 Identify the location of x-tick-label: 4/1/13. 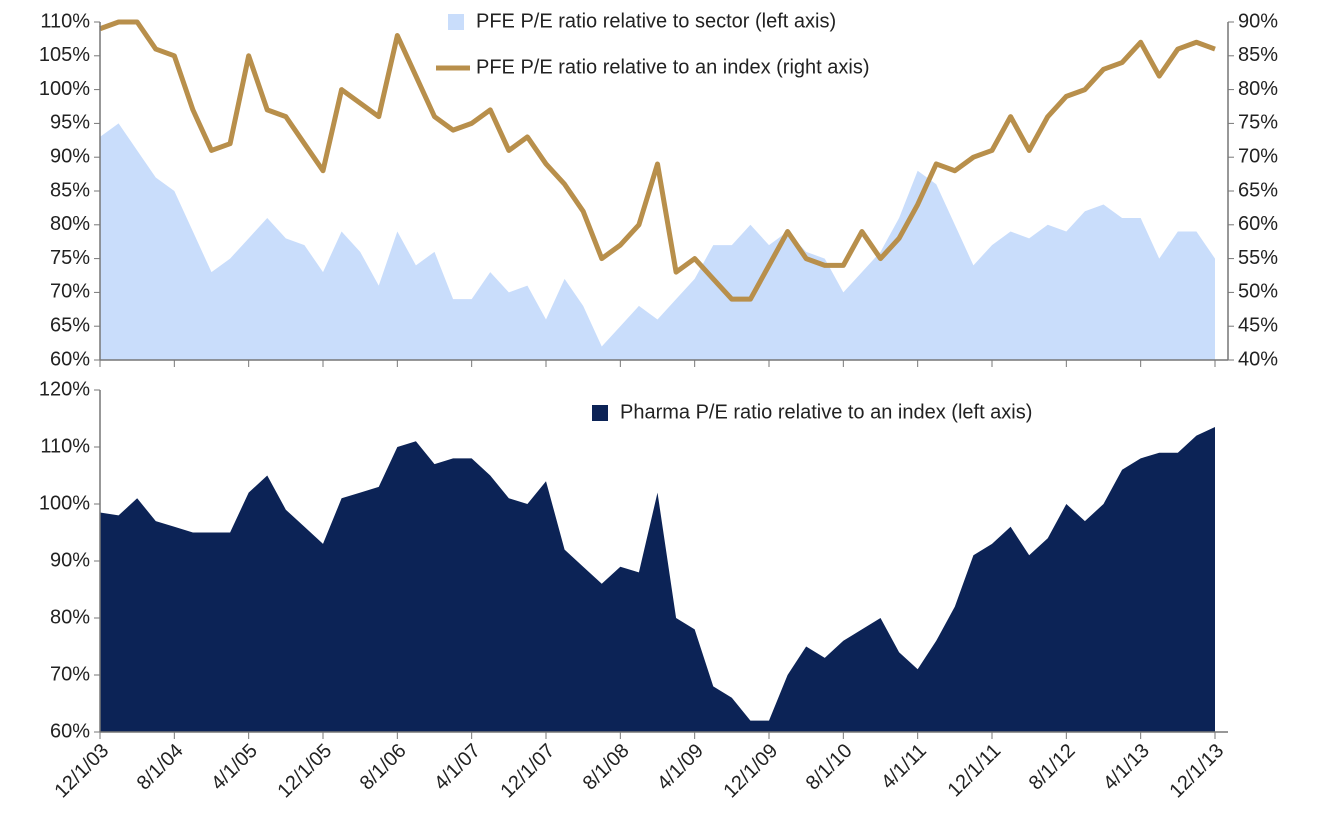
(1126, 767).